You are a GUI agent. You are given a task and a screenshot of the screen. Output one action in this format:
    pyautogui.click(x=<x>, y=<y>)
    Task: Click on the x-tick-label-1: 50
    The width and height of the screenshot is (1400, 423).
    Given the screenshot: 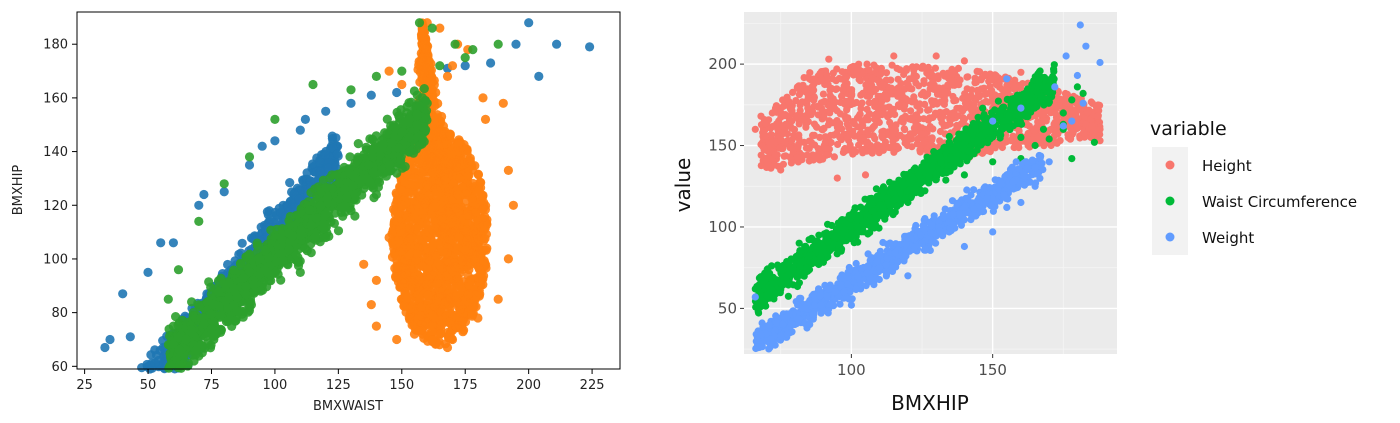 What is the action you would take?
    pyautogui.click(x=148, y=385)
    